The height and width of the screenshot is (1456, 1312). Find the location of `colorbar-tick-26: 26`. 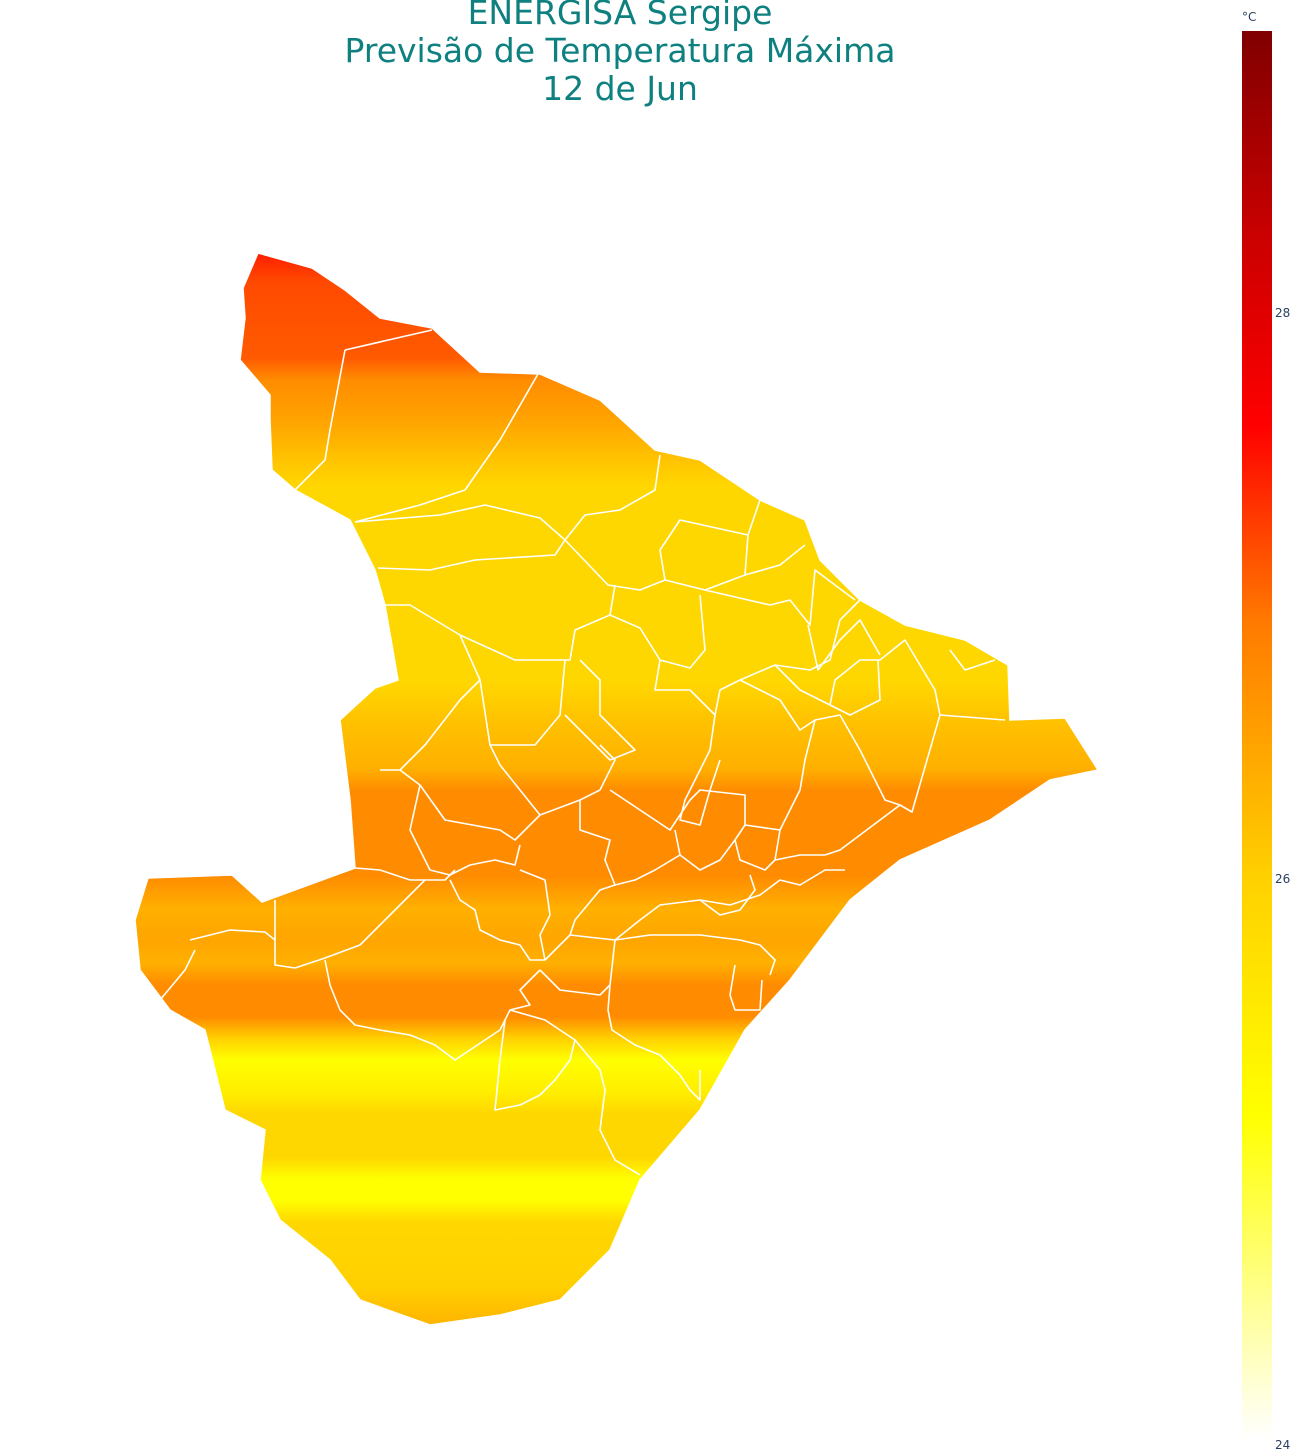

colorbar-tick-26: 26 is located at coordinates (1283, 879).